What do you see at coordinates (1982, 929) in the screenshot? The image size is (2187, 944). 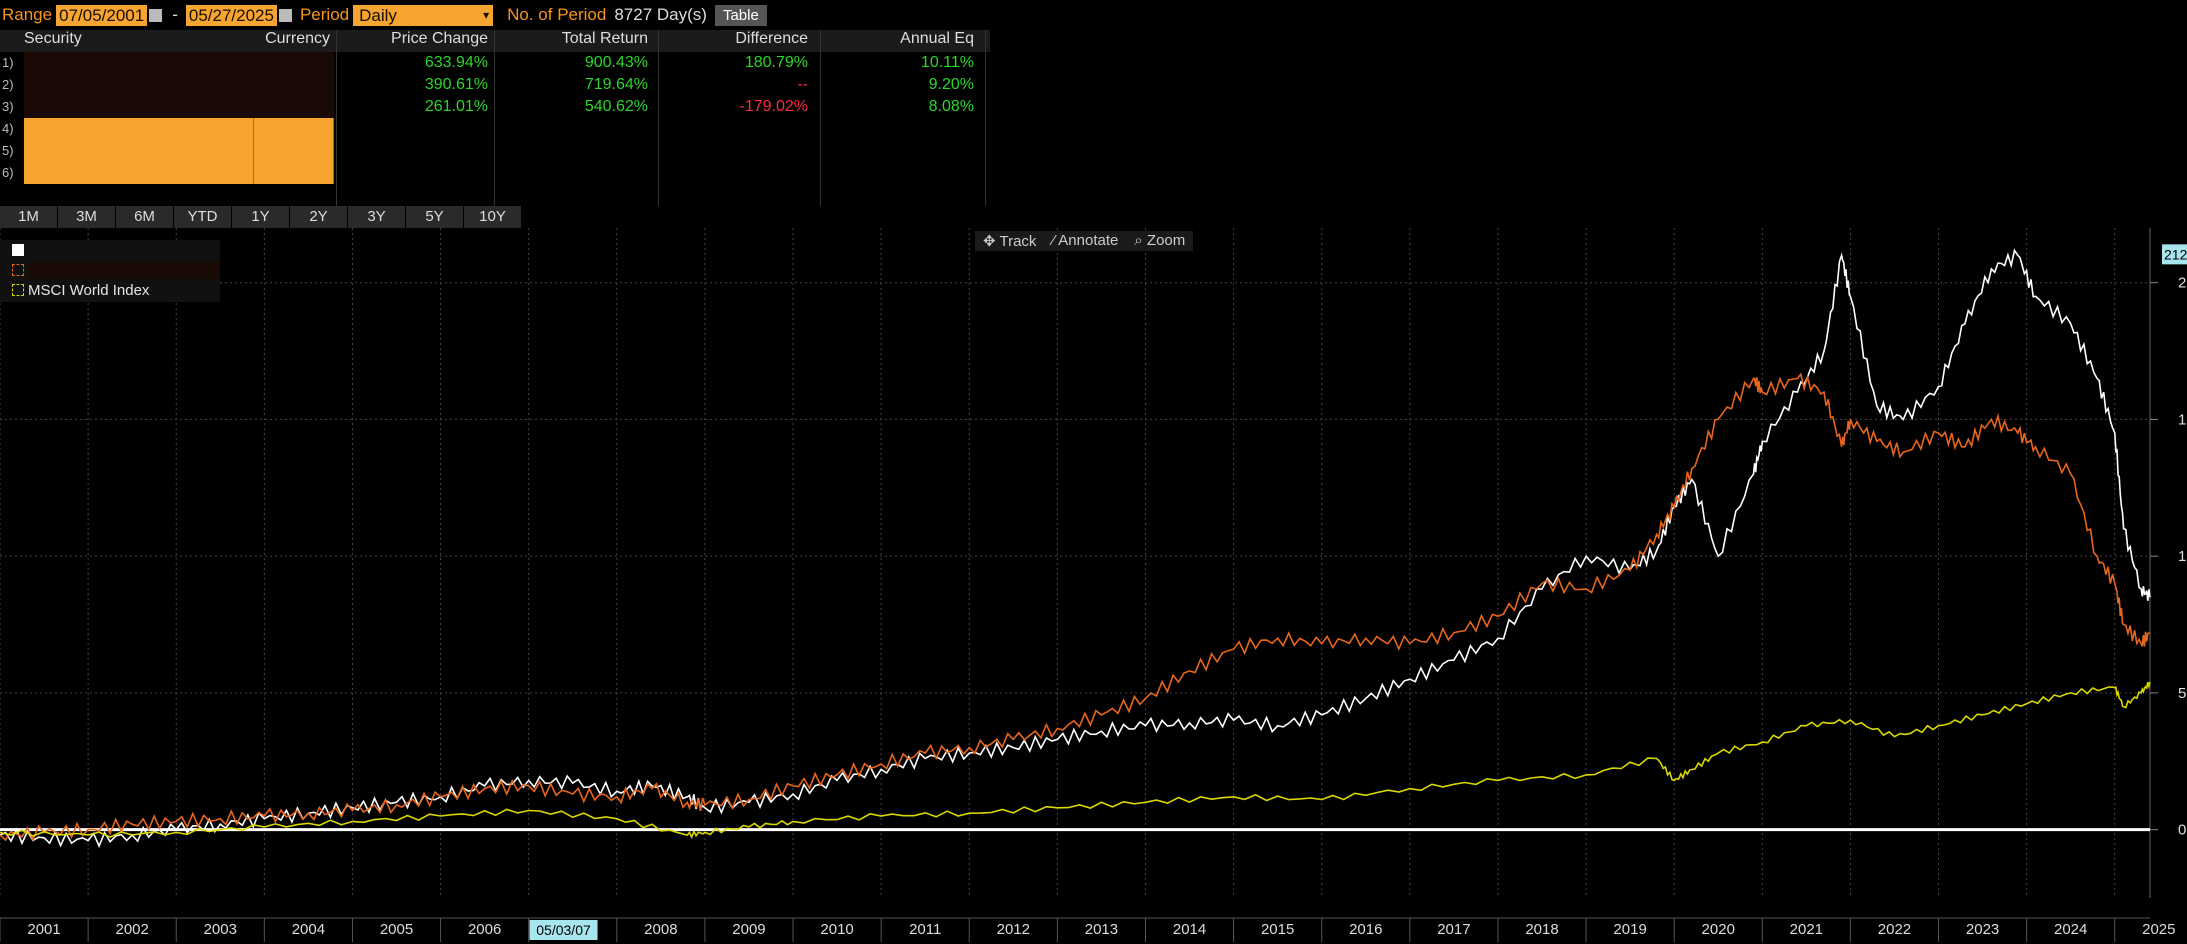 I see `x-tick-label: 2023` at bounding box center [1982, 929].